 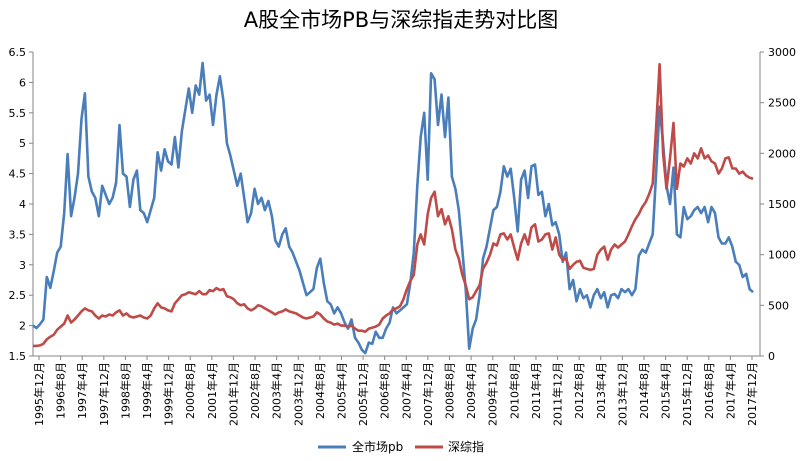 I want to click on x-tick-label: 2003年4月, so click(x=277, y=390).